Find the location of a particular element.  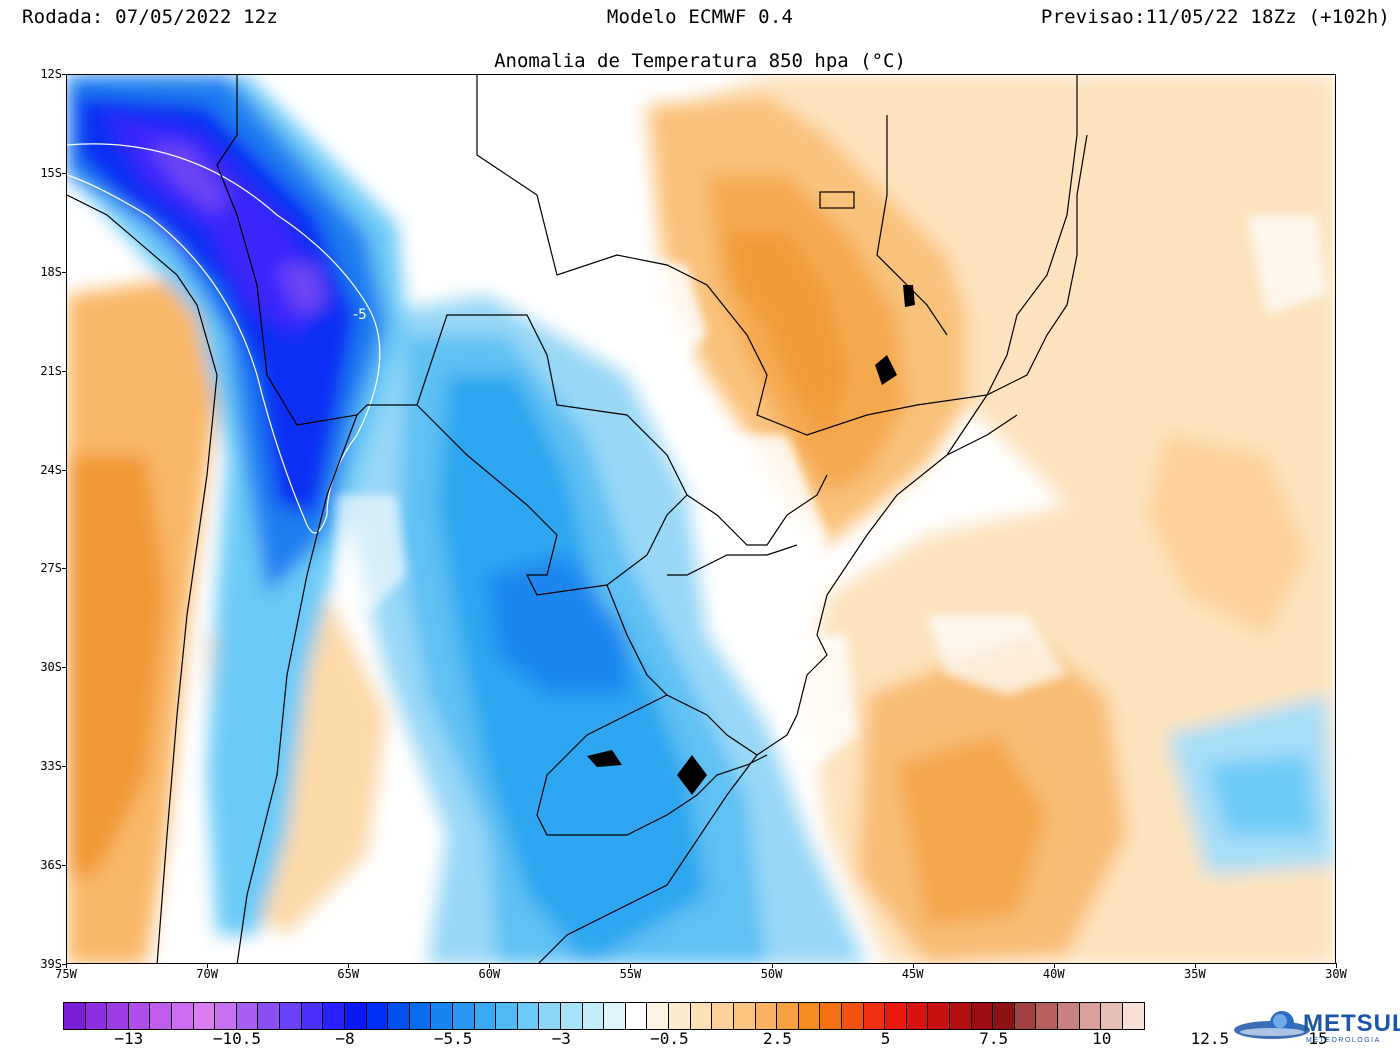

colorbar-label: −5.5 is located at coordinates (453, 1038).